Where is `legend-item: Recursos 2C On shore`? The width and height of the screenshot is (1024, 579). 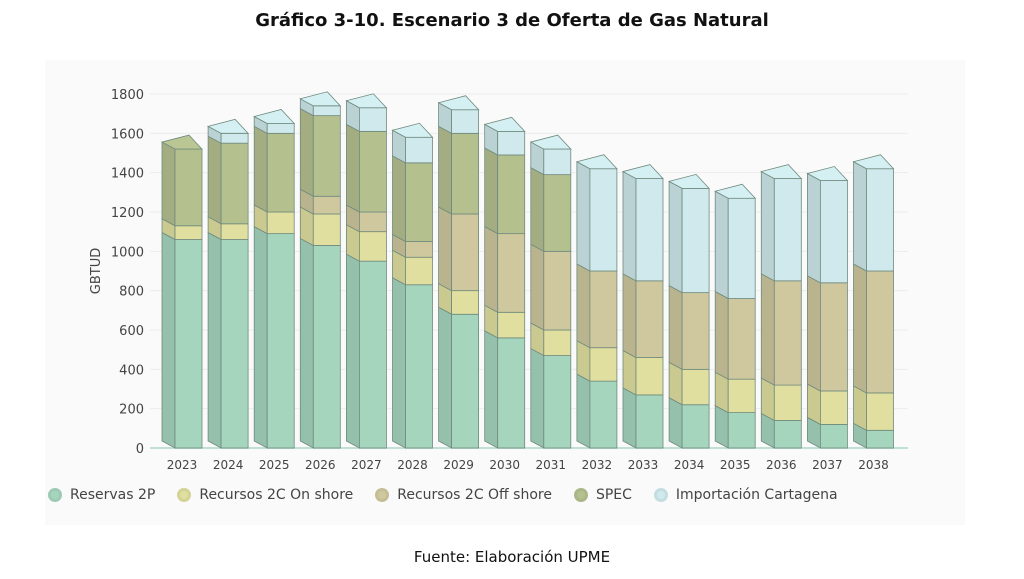 legend-item: Recursos 2C On shore is located at coordinates (265, 495).